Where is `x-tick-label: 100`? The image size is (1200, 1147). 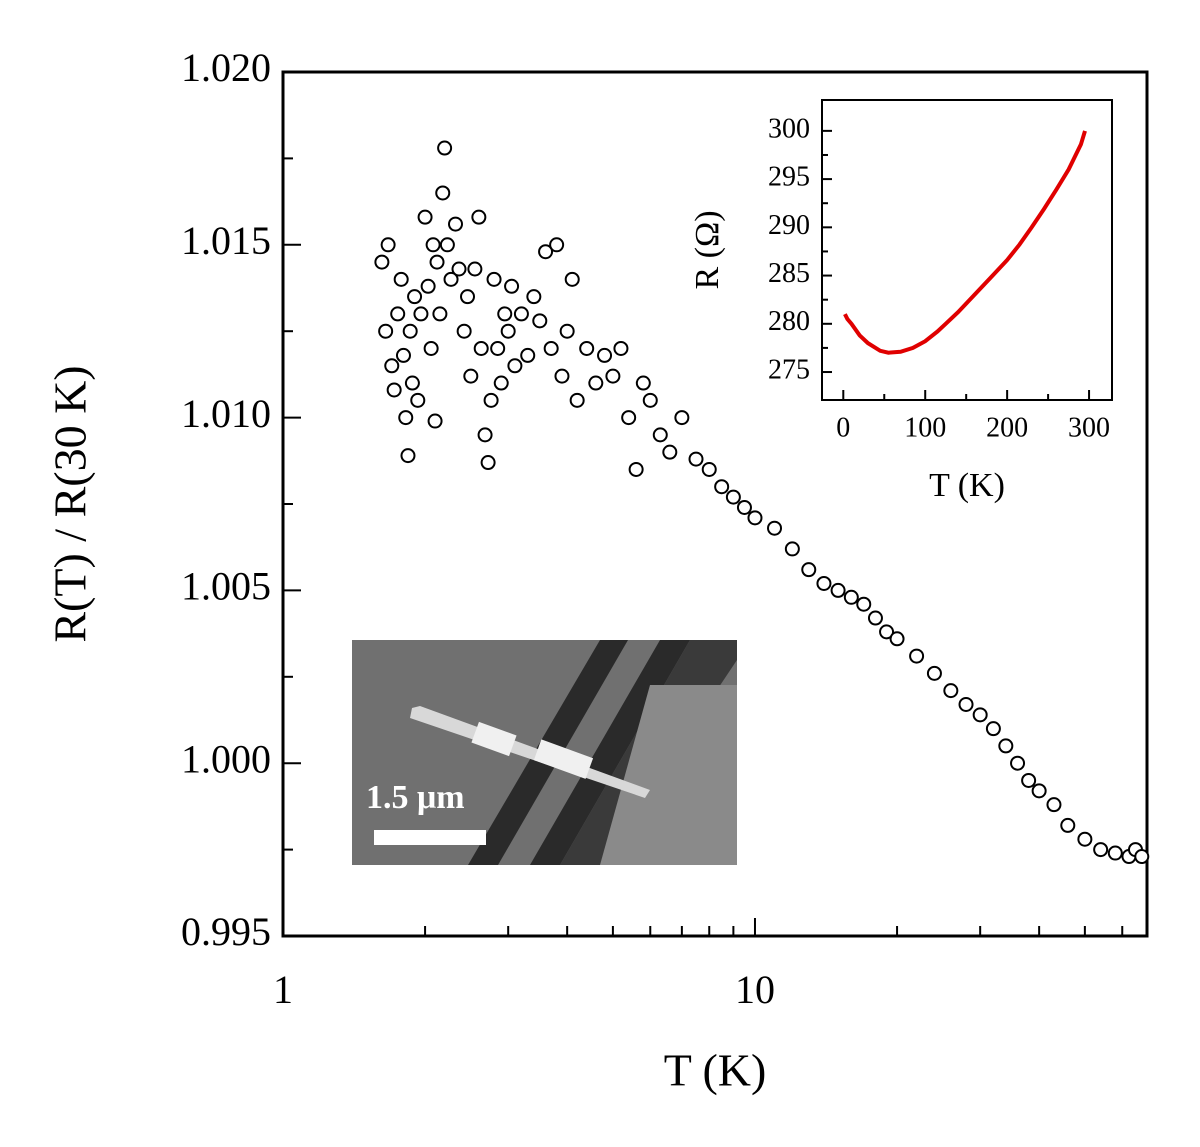 x-tick-label: 100 is located at coordinates (925, 427).